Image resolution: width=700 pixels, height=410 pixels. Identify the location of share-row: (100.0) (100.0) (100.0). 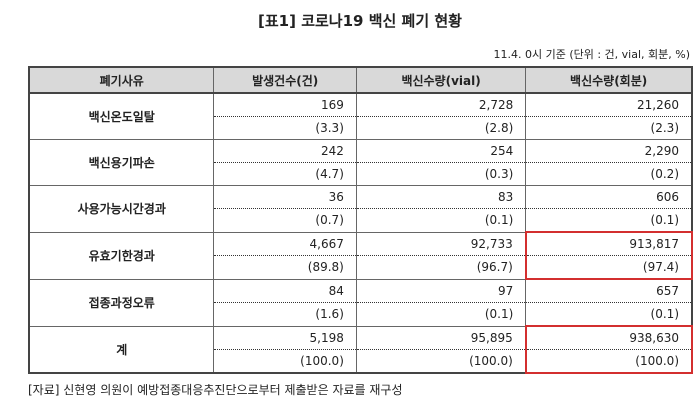
(361, 361).